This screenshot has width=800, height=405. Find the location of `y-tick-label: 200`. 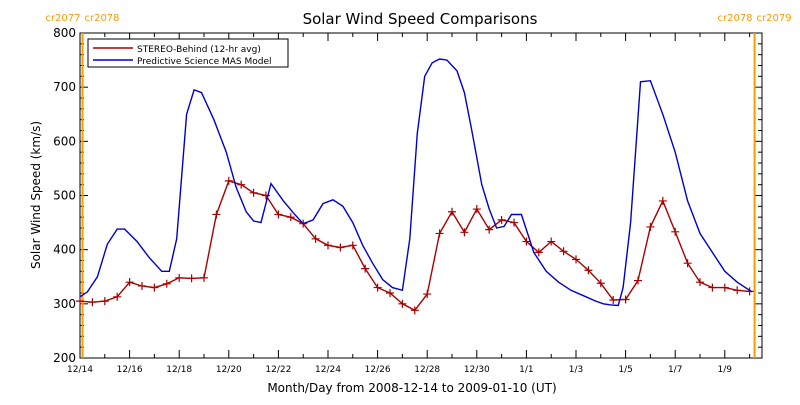

y-tick-label: 200 is located at coordinates (64, 358).